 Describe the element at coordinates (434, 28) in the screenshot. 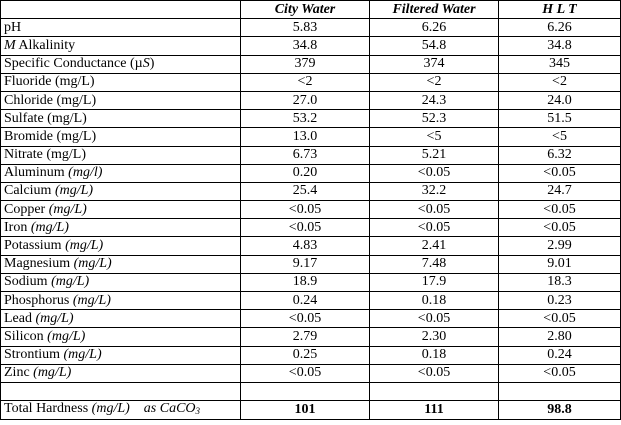

I see `filtered-value: 6.26` at that location.